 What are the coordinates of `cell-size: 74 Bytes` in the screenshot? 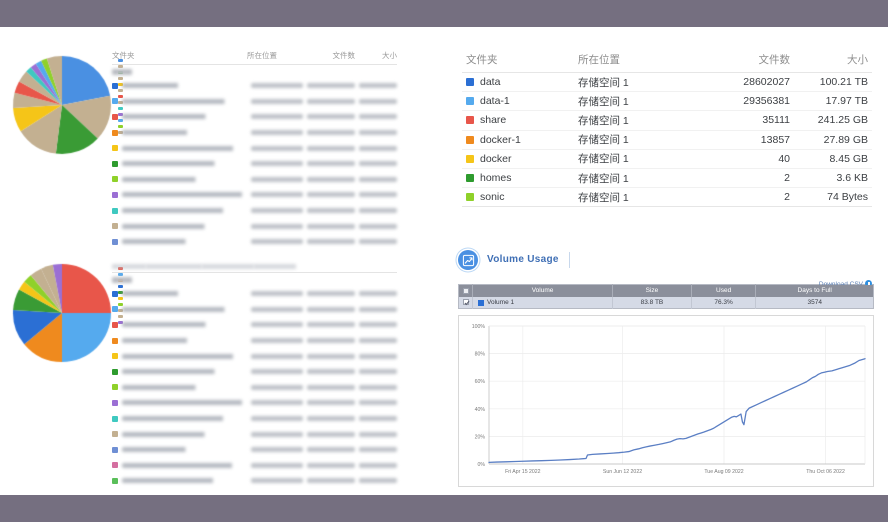 It's located at (847, 197).